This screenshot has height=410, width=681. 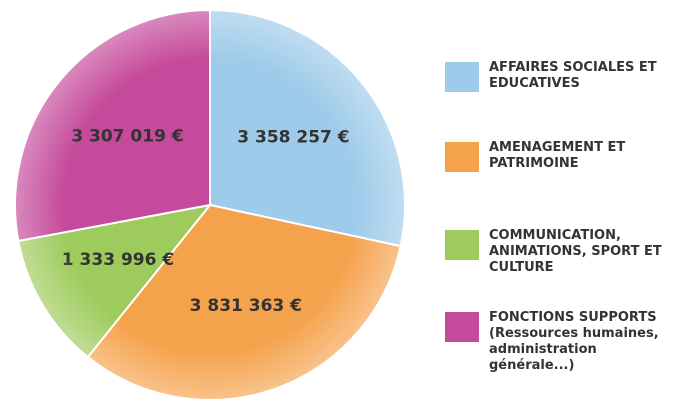 I want to click on slice-label: 1 333 996 €, so click(x=118, y=260).